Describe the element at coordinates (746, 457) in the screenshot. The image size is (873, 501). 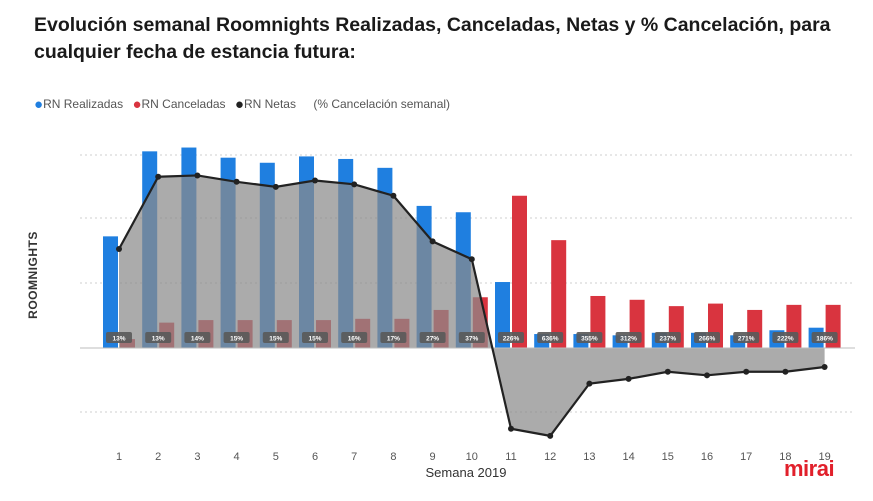
I see `x-tick-label: 17` at that location.